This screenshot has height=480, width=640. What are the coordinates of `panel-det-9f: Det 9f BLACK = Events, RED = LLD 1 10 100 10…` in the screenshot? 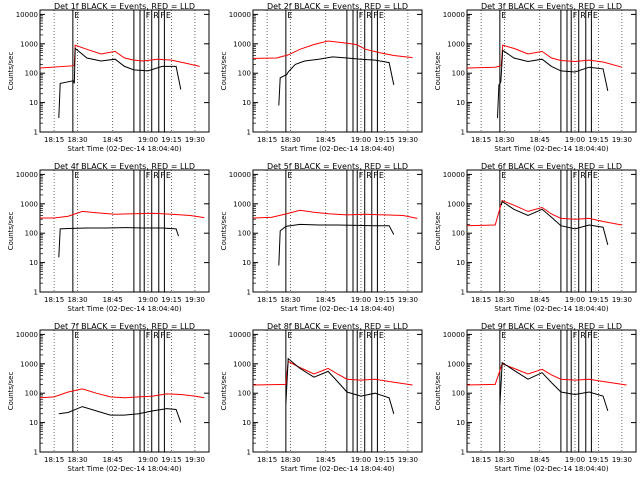 It's located at (535, 397).